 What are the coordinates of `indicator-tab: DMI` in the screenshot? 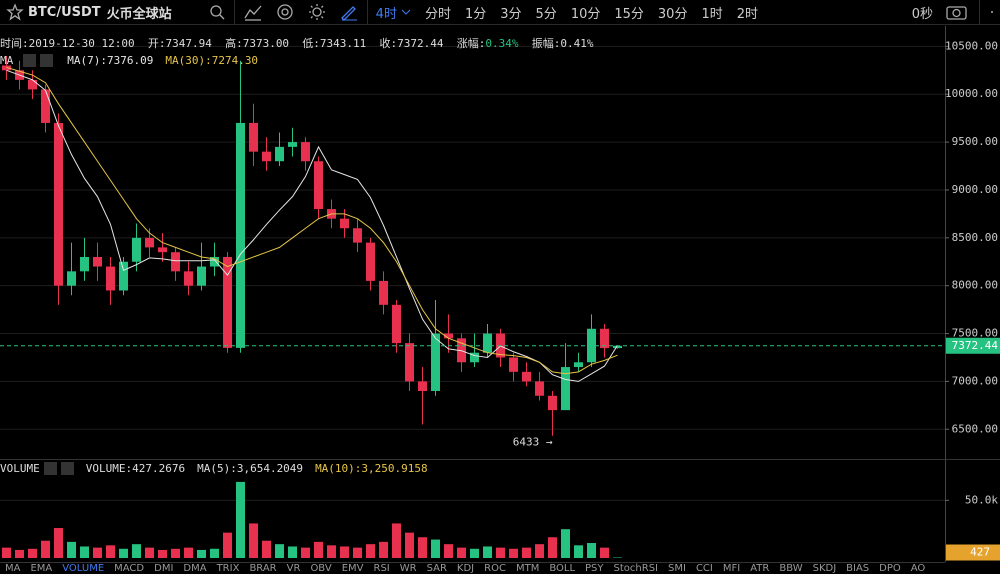 It's located at (164, 568).